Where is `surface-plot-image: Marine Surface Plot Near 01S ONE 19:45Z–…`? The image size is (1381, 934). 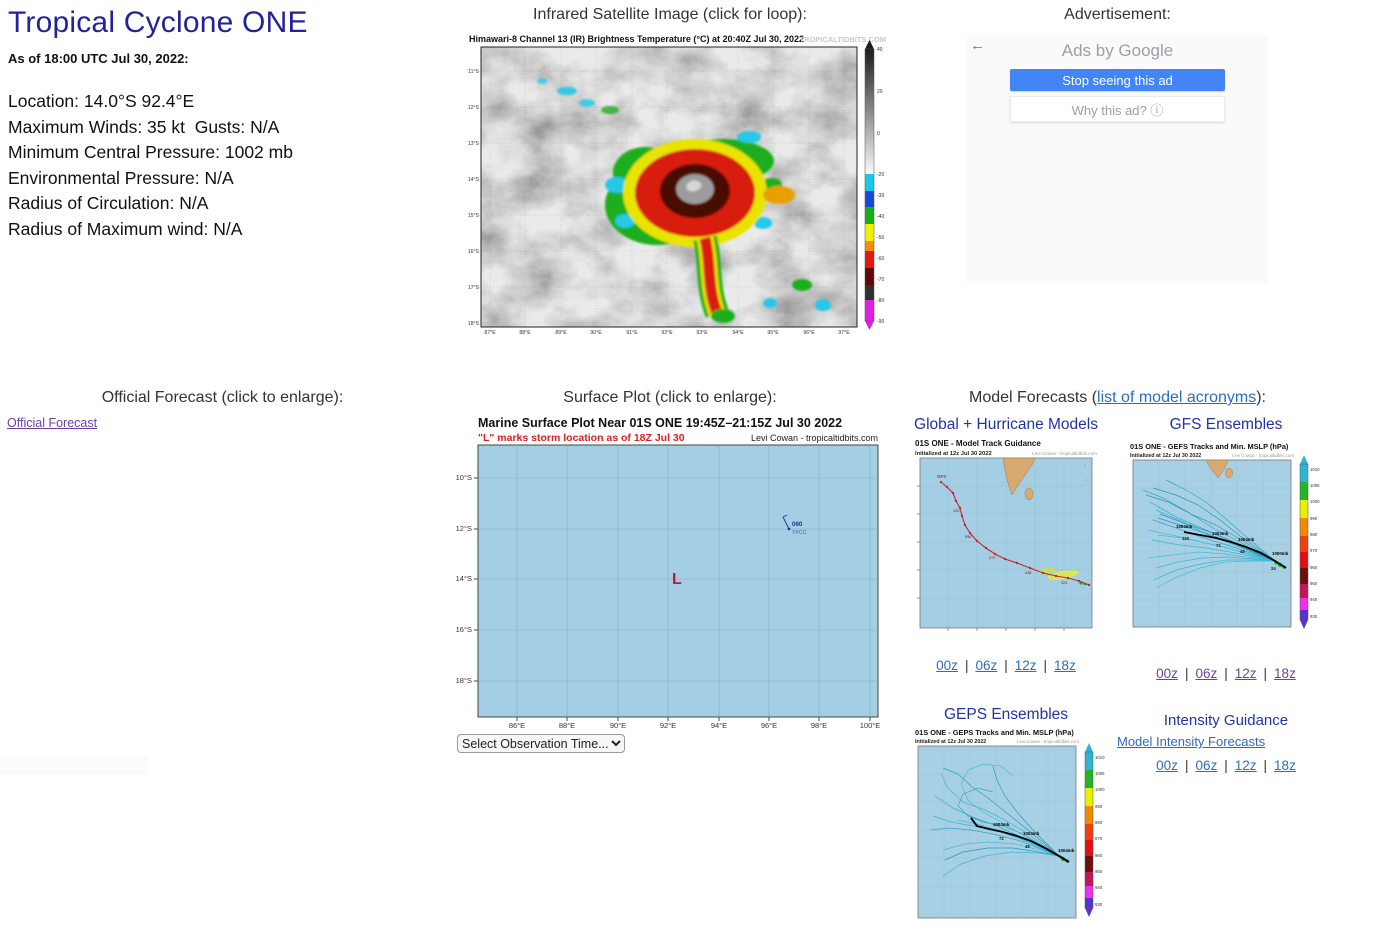 surface-plot-image: Marine Surface Plot Near 01S ONE 19:45Z–… is located at coordinates (668, 572).